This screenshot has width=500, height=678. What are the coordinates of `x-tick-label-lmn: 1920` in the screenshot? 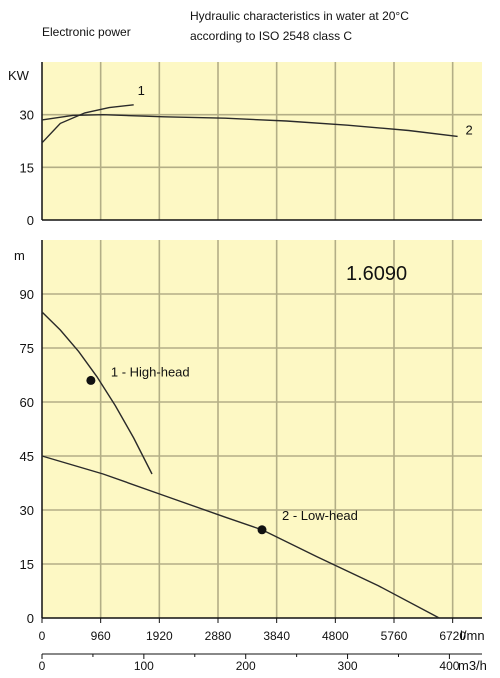 It's located at (159, 636).